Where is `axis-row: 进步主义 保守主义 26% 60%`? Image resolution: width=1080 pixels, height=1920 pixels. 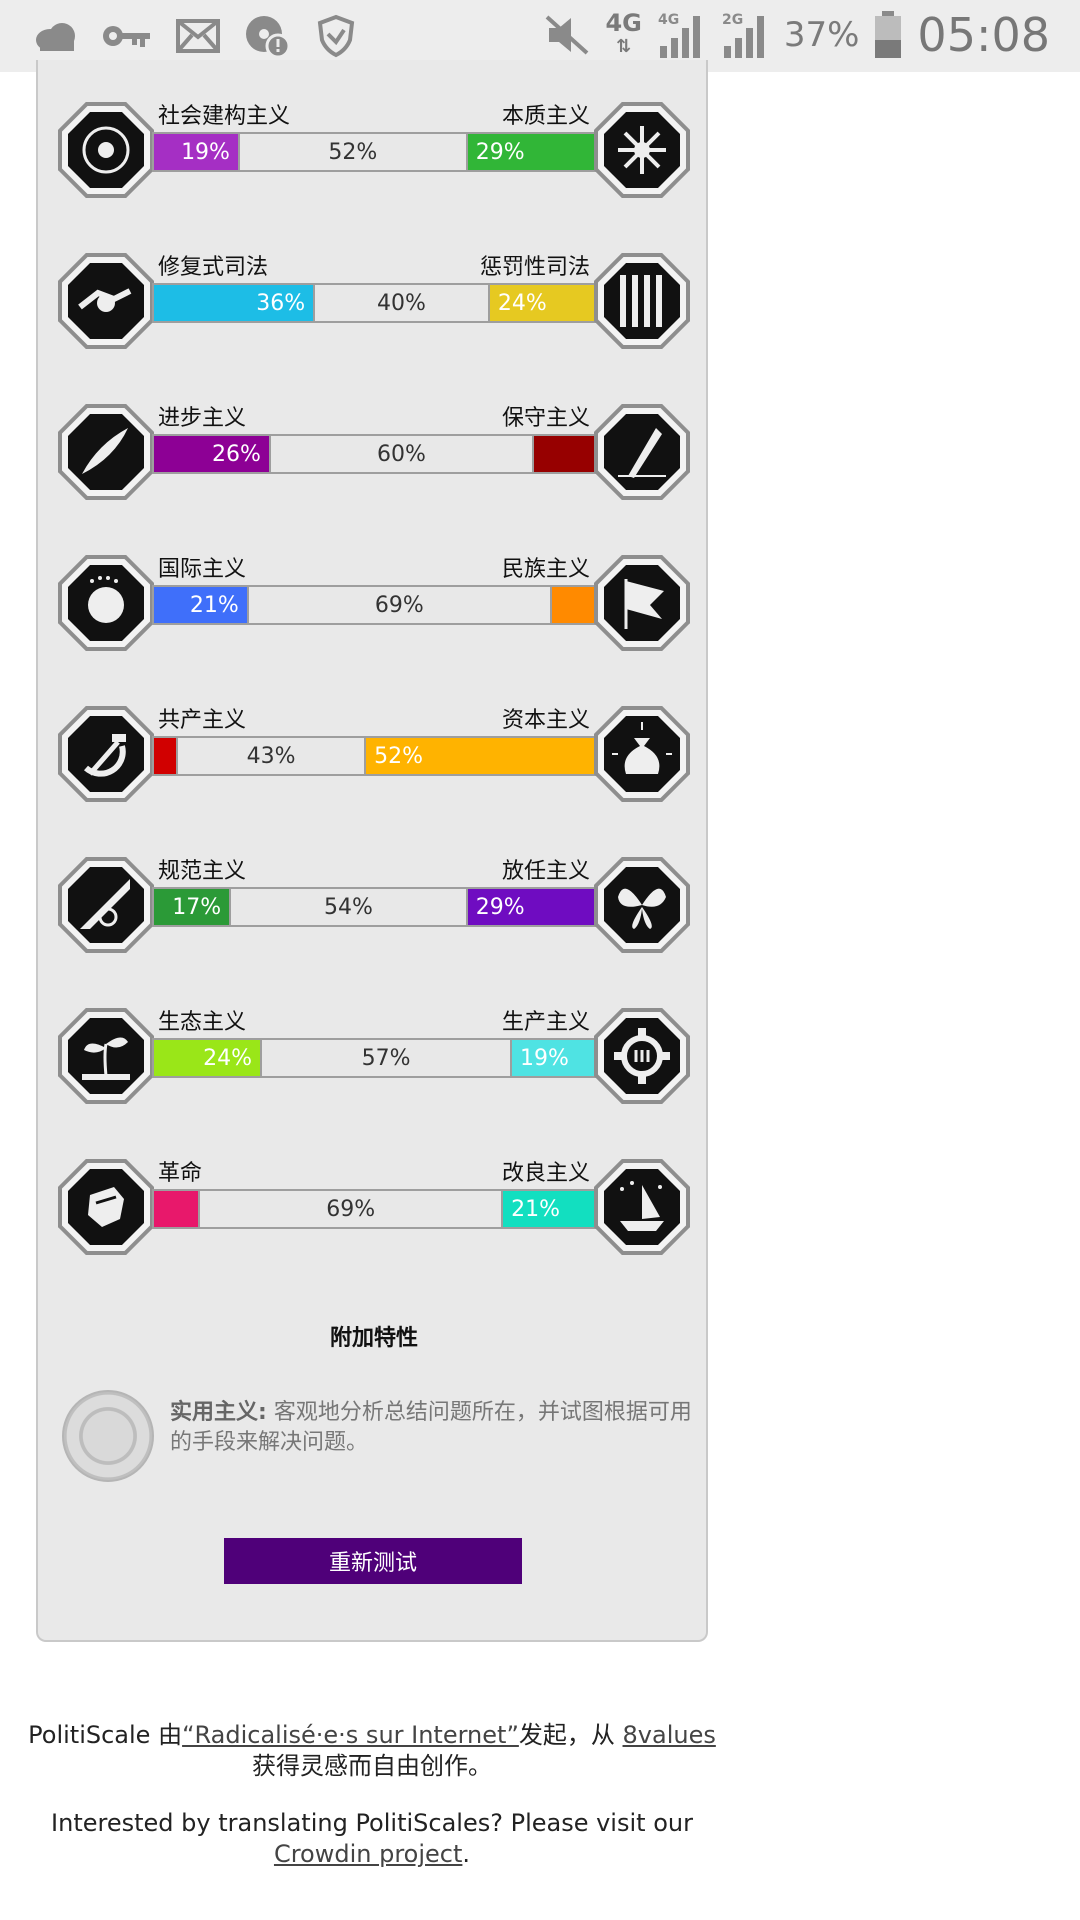
axis-row: 进步主义 保守主义 26% 60% is located at coordinates (374, 447).